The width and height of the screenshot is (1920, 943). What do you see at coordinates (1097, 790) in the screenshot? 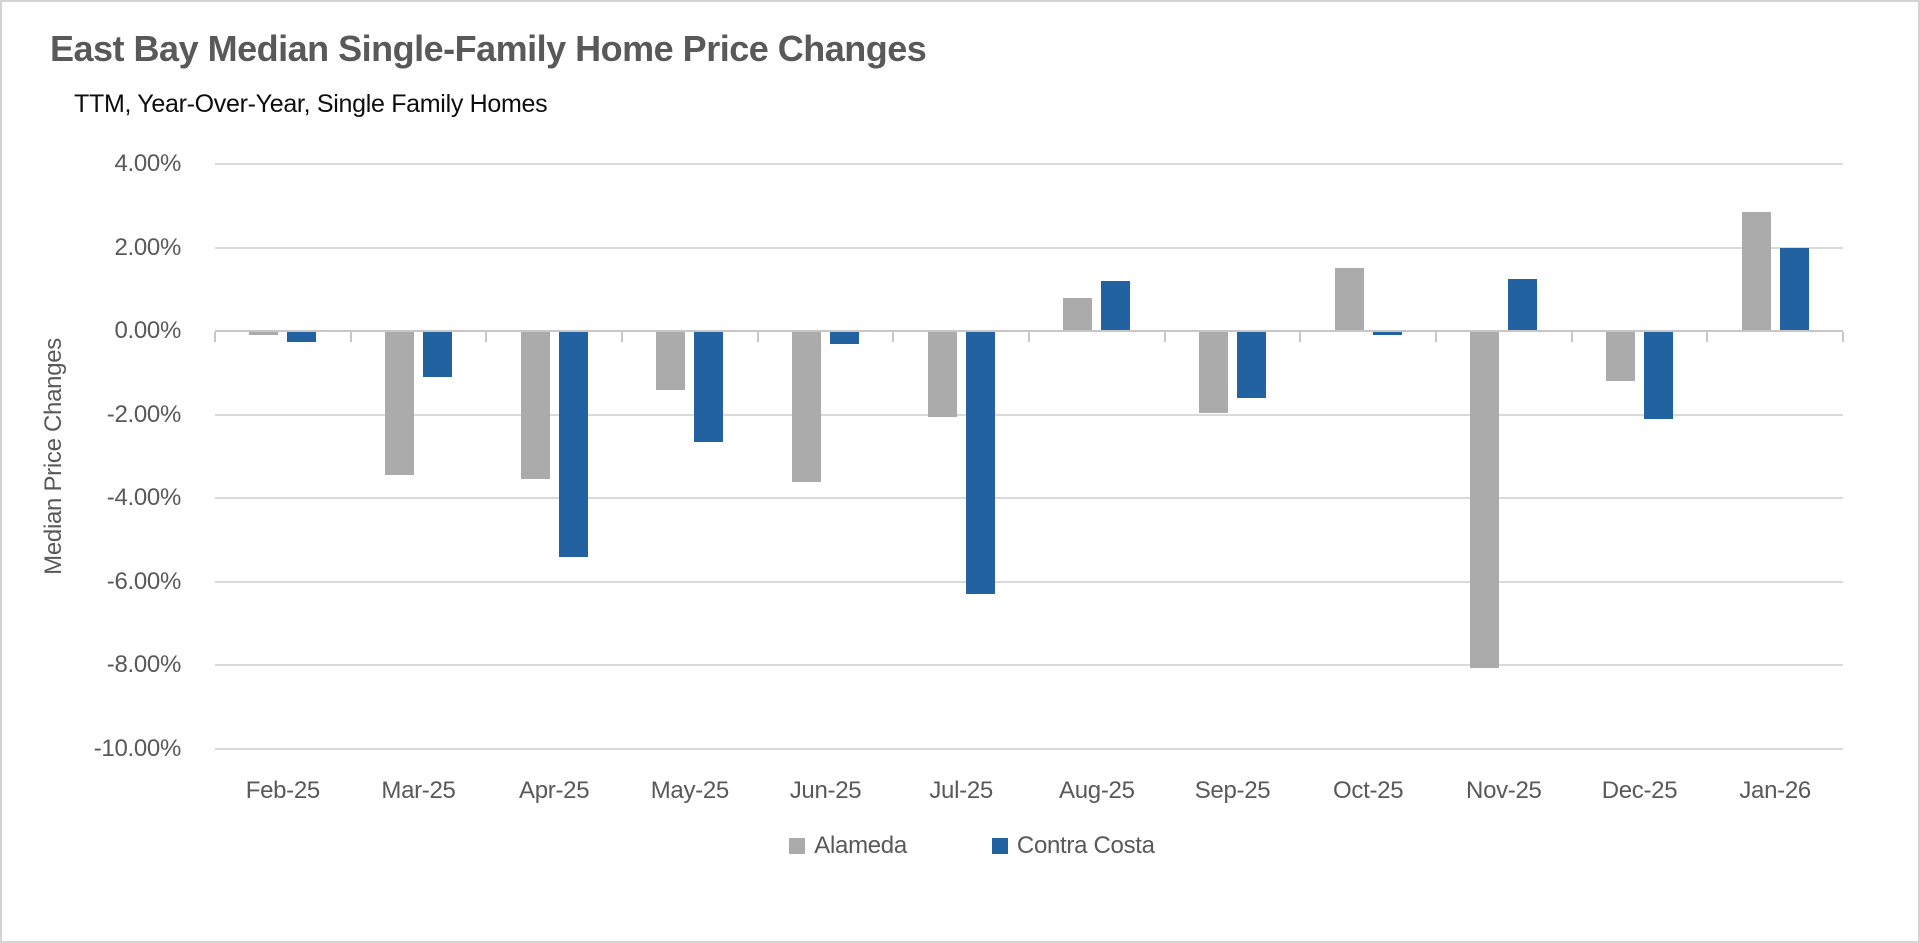
I see `x-tick-label-aug-25: Aug-25` at bounding box center [1097, 790].